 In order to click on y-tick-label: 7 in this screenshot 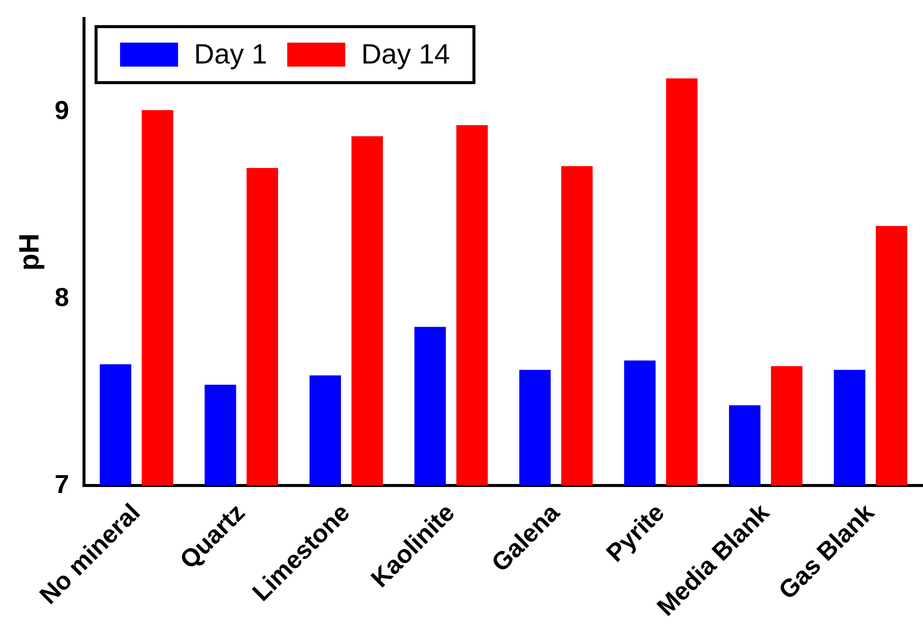, I will do `click(62, 483)`.